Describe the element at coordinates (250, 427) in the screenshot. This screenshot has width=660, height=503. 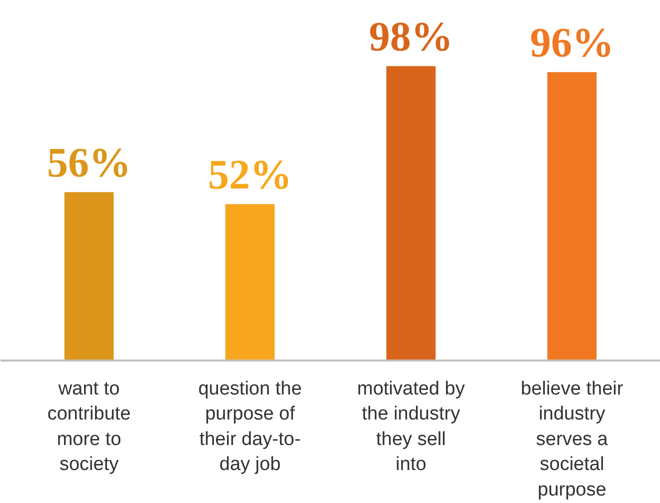
I see `x-tick-label: question the purpose of their day-to-day job` at that location.